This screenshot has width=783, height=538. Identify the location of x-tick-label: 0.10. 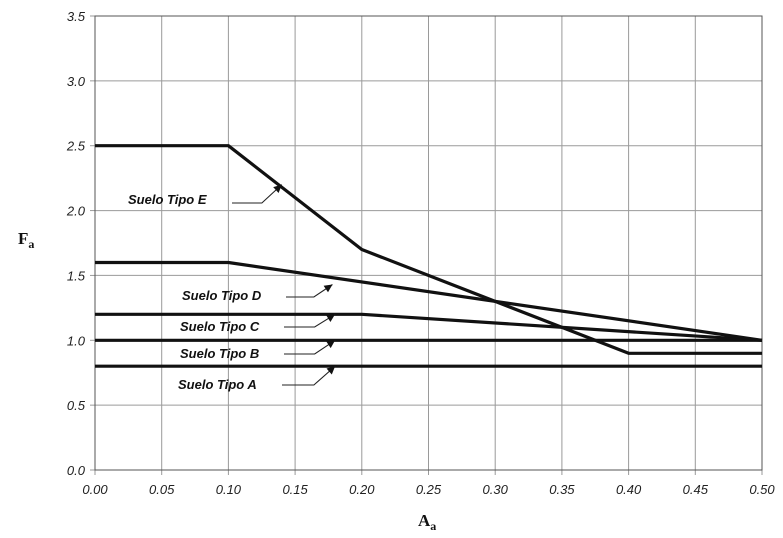
(229, 489).